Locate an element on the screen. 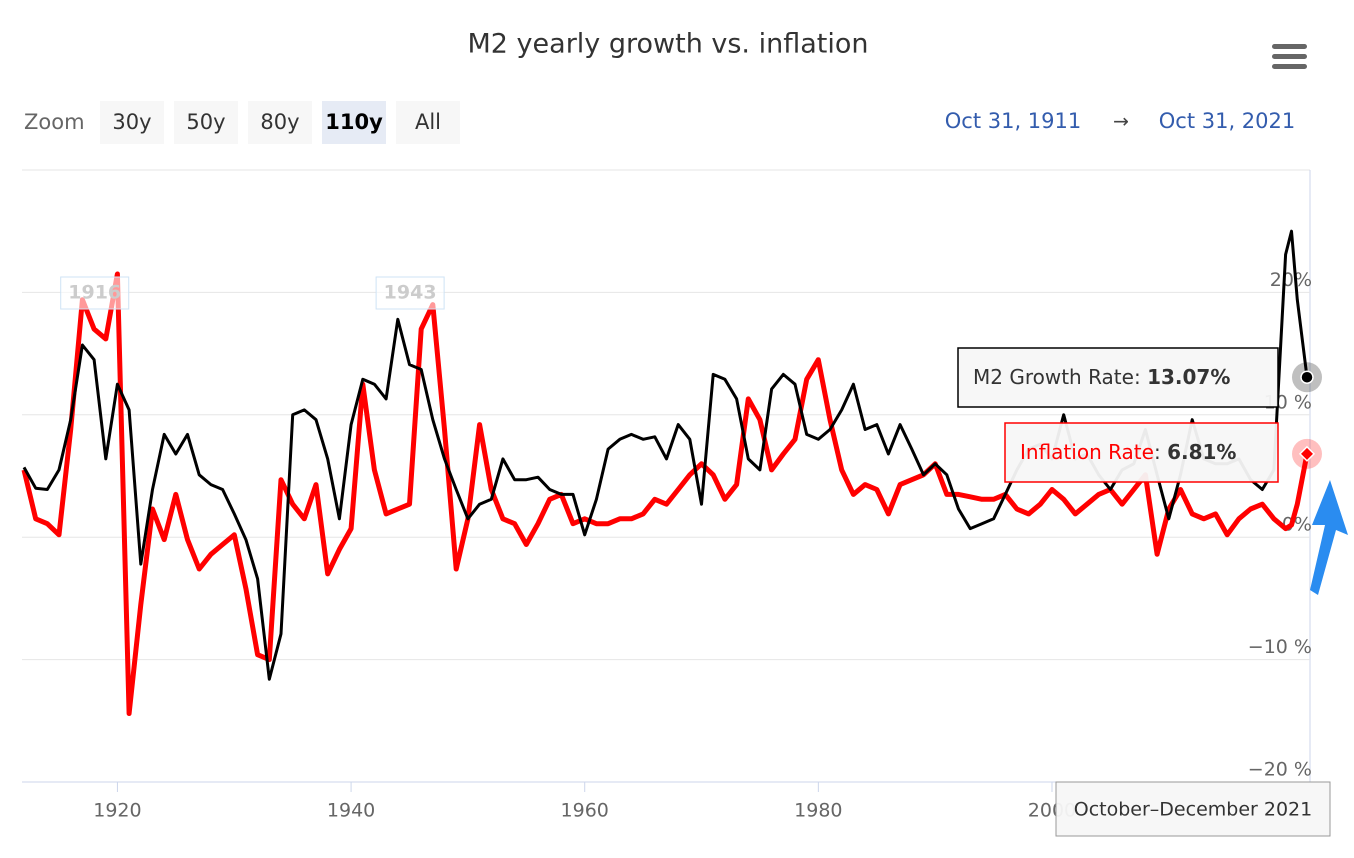 The width and height of the screenshot is (1354, 858). zoom-button-label: All is located at coordinates (428, 122).